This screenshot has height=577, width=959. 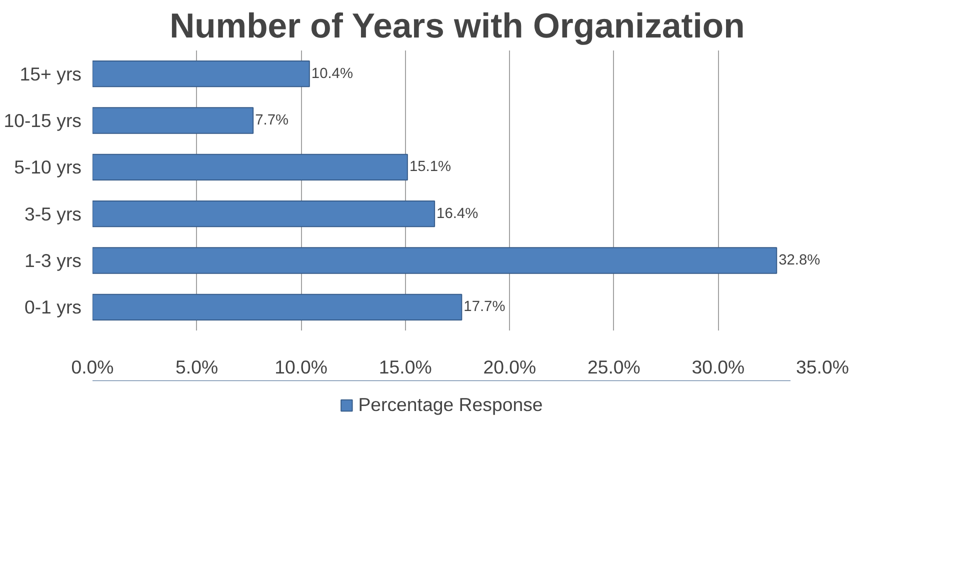 What do you see at coordinates (43, 120) in the screenshot?
I see `y-tick-label: 10-15 yrs` at bounding box center [43, 120].